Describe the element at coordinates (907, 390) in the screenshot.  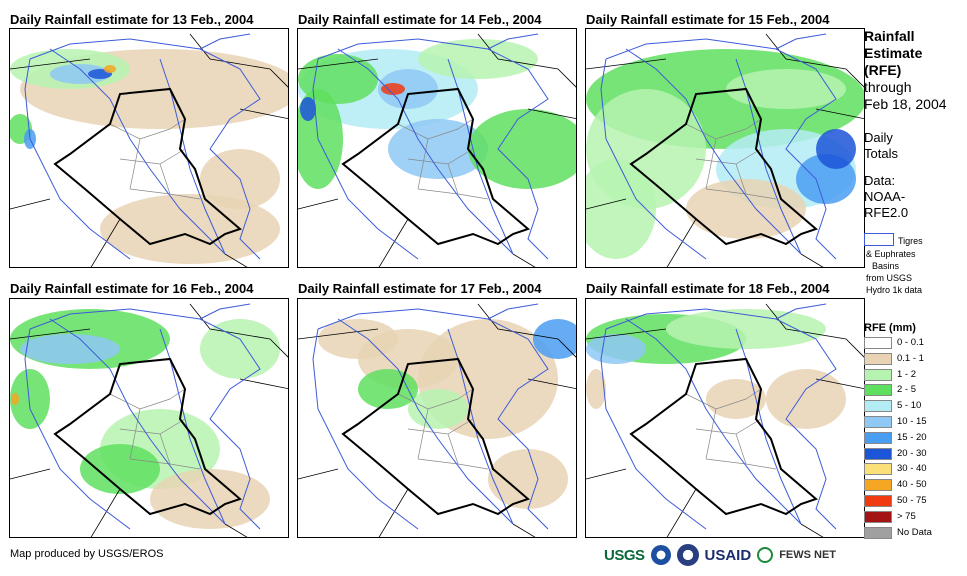
I see `legend-label: 2 - 5` at that location.